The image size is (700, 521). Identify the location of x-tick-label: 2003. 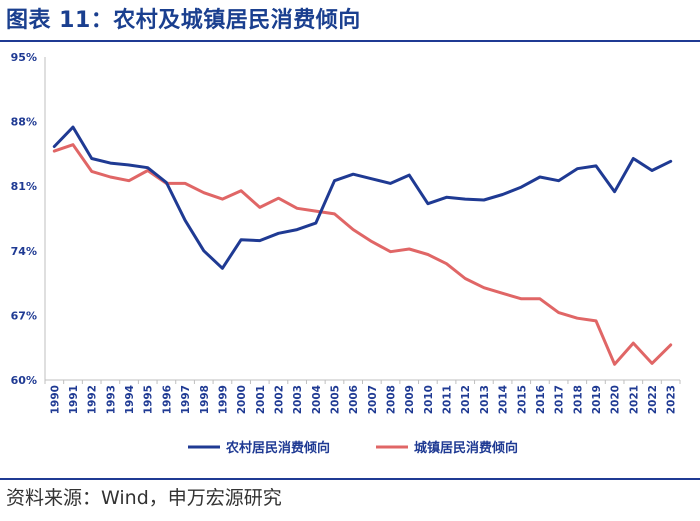
(298, 399).